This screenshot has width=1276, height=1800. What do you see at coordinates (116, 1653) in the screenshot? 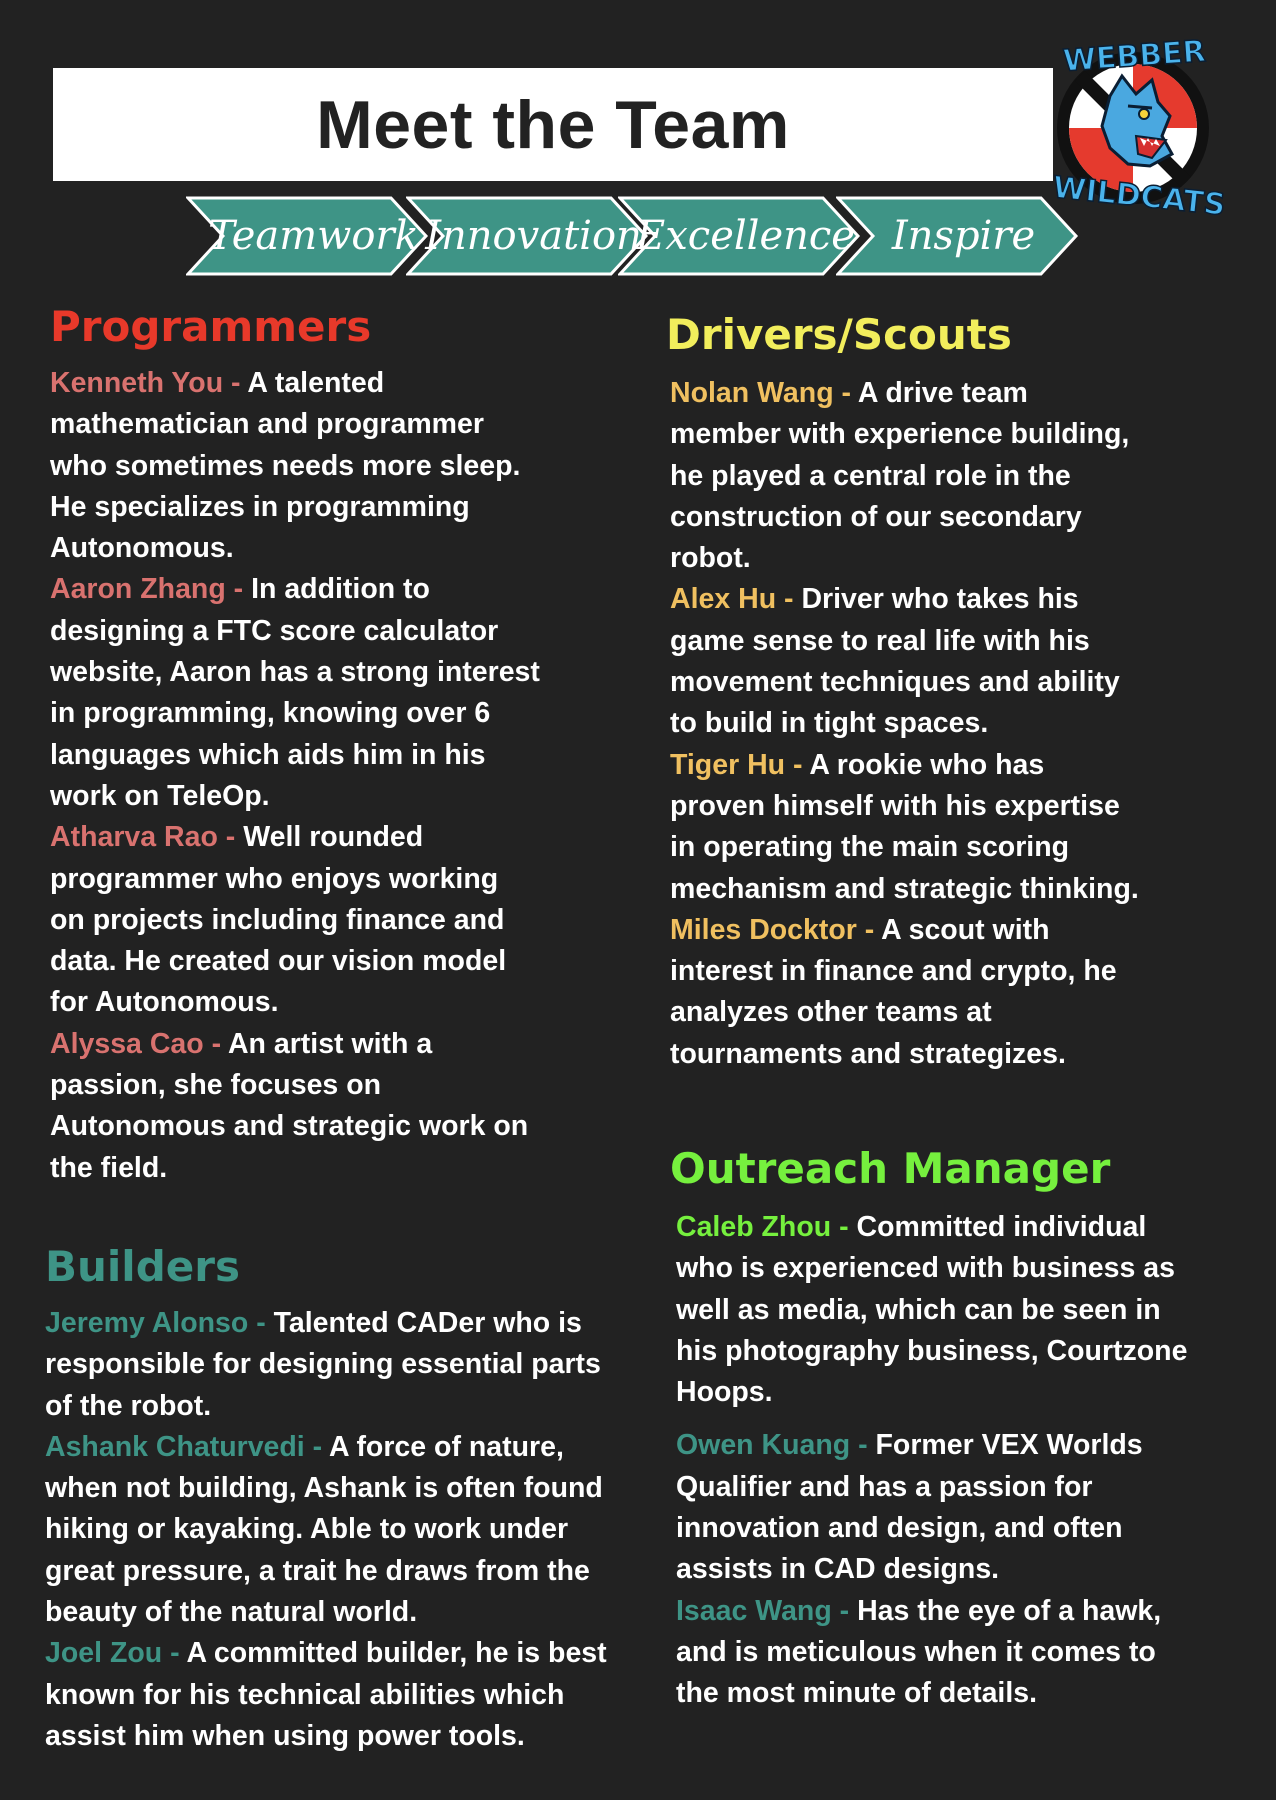
I see `member-name: Joel Zou -` at bounding box center [116, 1653].